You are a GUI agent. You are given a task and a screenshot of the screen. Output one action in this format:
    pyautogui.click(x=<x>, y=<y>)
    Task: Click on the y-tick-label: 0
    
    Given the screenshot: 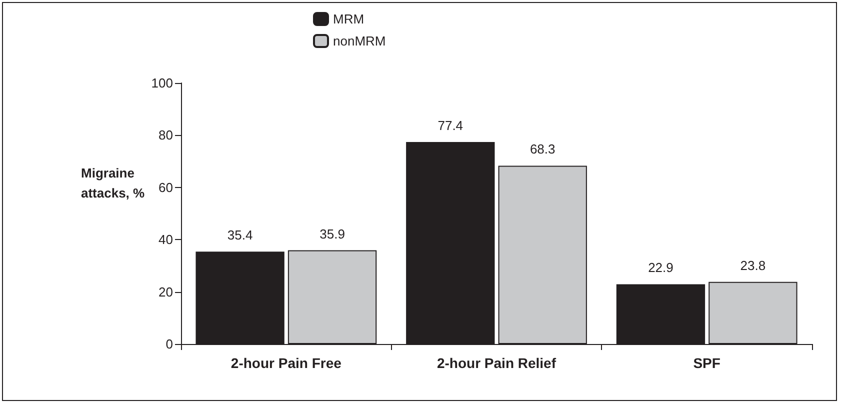 What is the action you would take?
    pyautogui.click(x=169, y=344)
    